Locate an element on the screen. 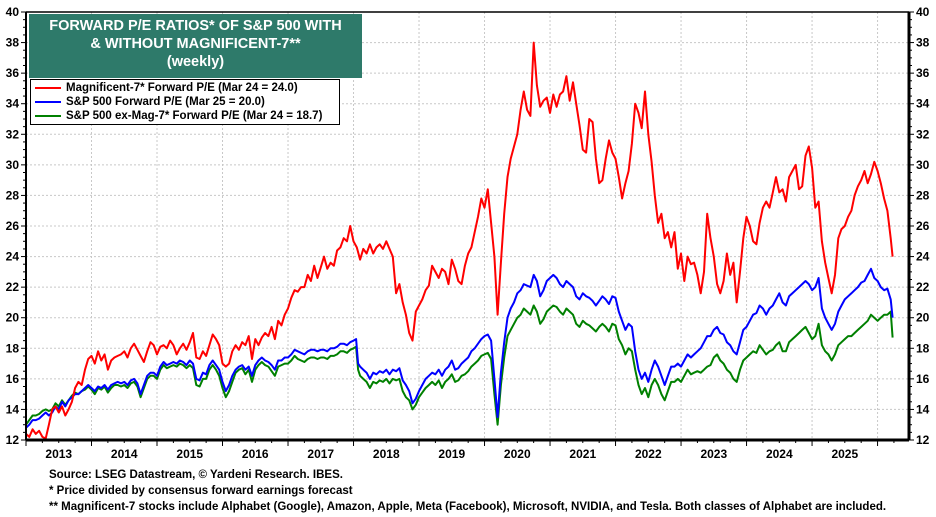  y-axis-left: 12 14 16 18 20 22 24 26 28 30 32 34 36 38 40 is located at coordinates (16, 226).